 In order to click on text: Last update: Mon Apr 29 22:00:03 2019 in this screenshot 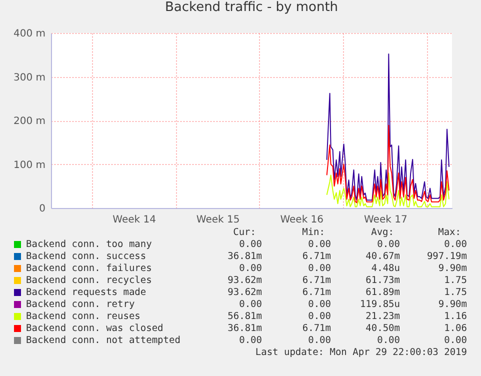, I will do `click(361, 353)`.